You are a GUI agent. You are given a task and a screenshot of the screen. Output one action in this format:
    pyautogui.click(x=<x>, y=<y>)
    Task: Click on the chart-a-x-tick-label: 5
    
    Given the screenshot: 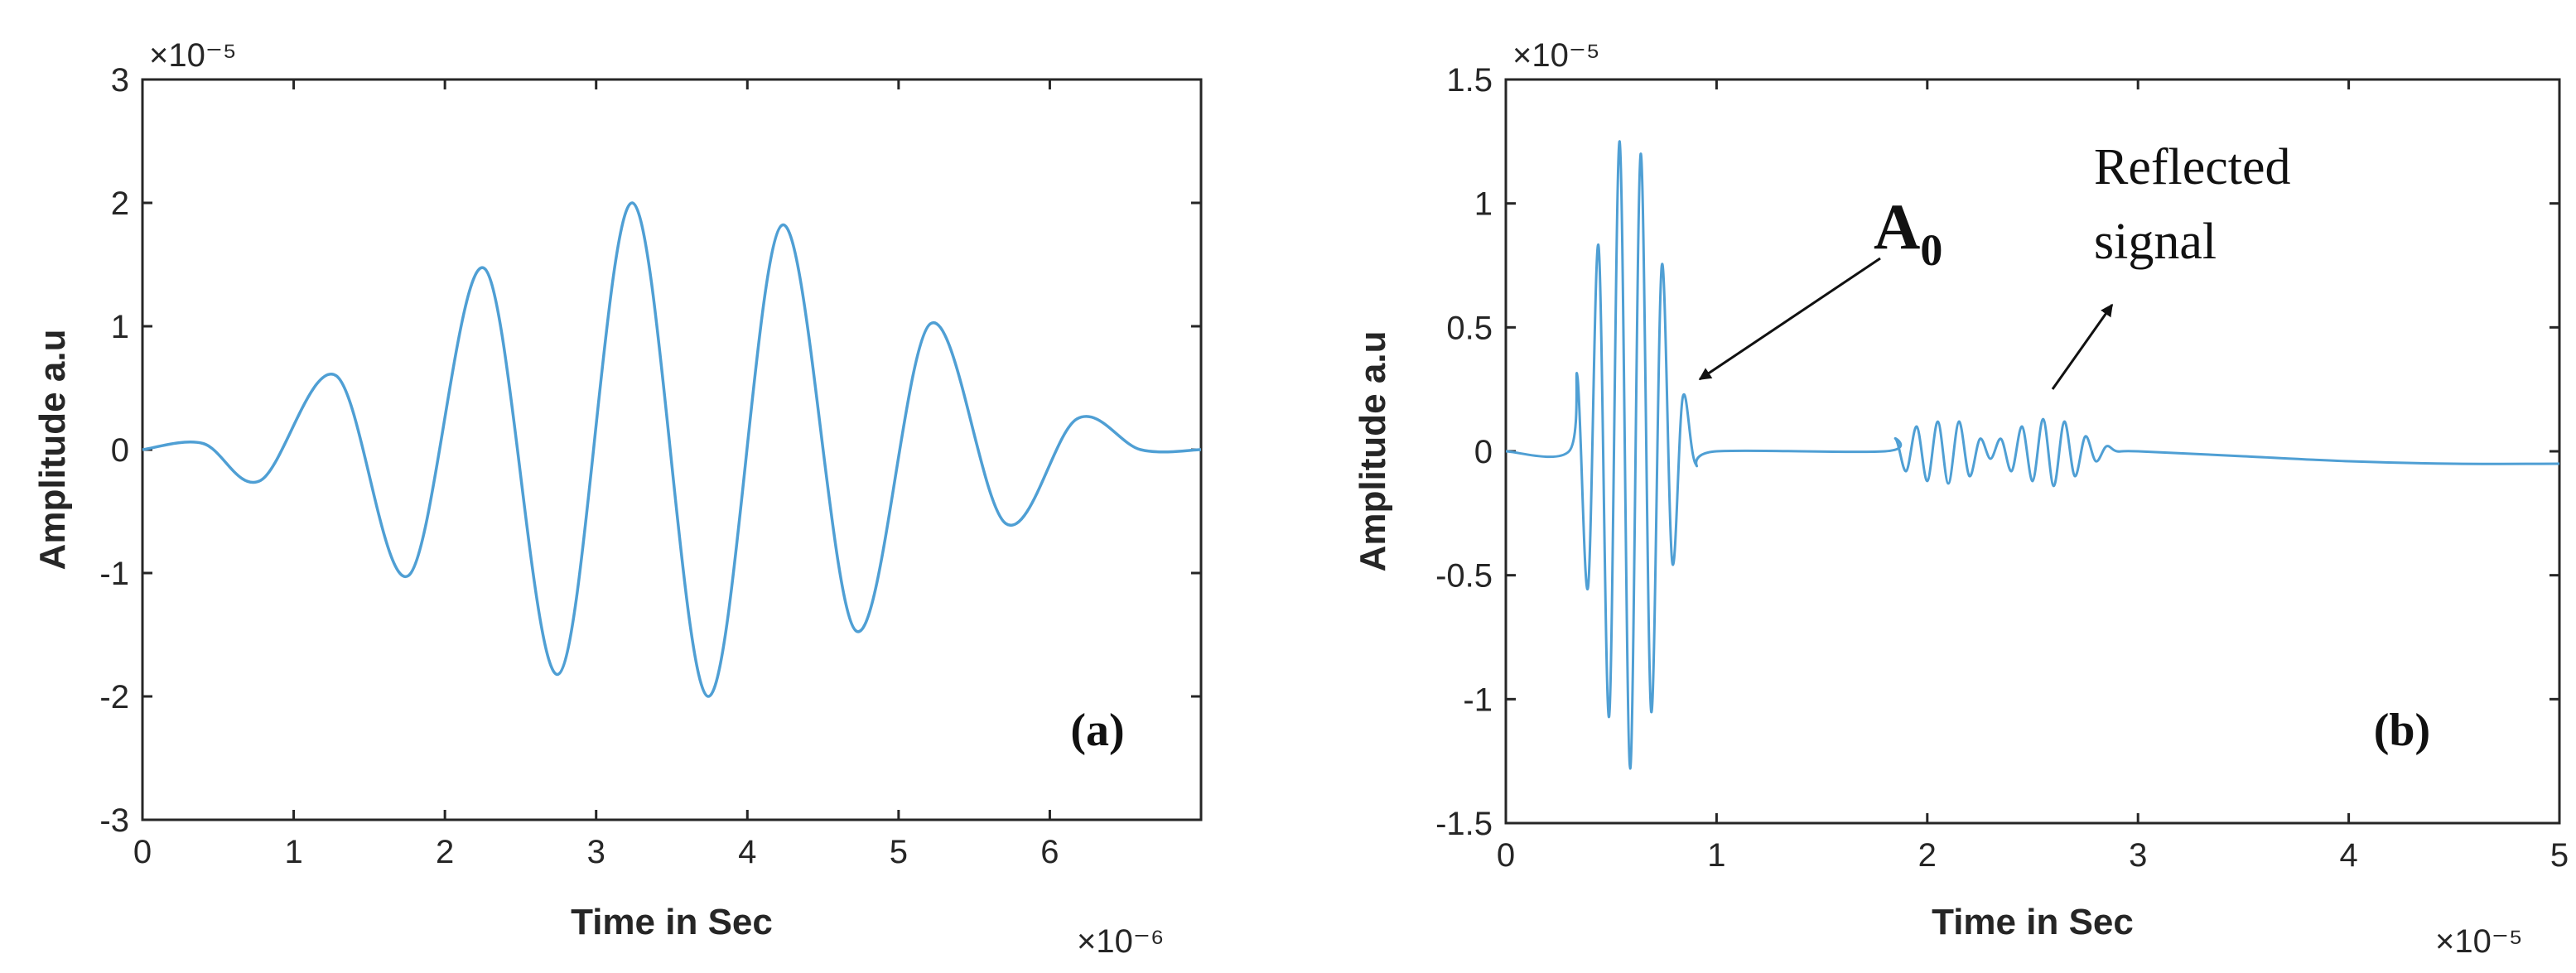 What is the action you would take?
    pyautogui.click(x=899, y=852)
    